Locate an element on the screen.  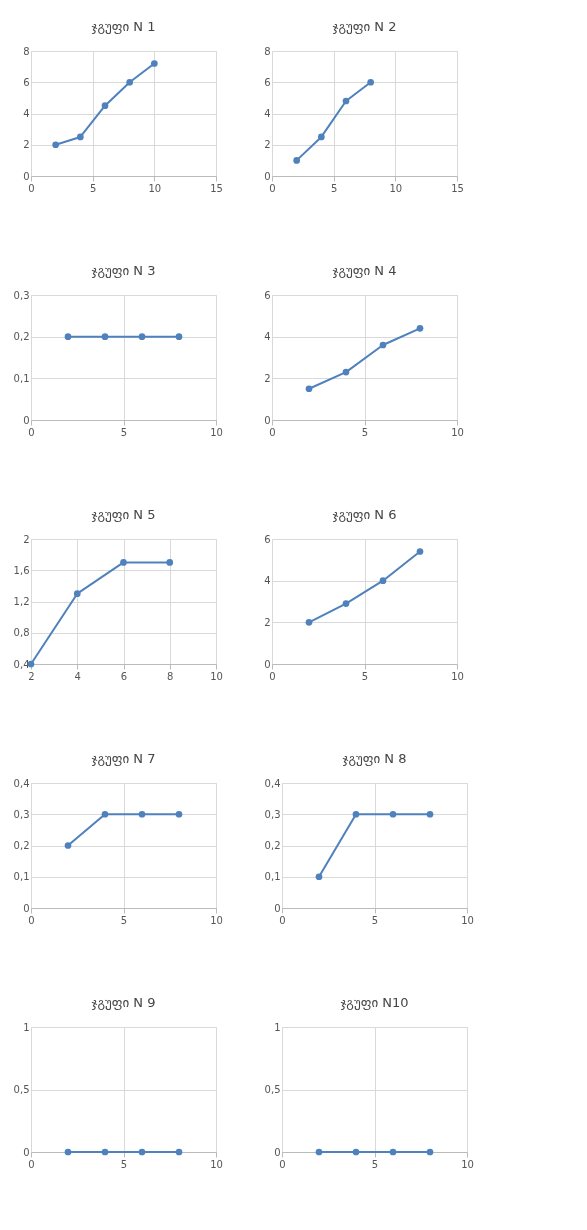
chart-title: ჯგუფი N10 is located at coordinates (374, 1002).